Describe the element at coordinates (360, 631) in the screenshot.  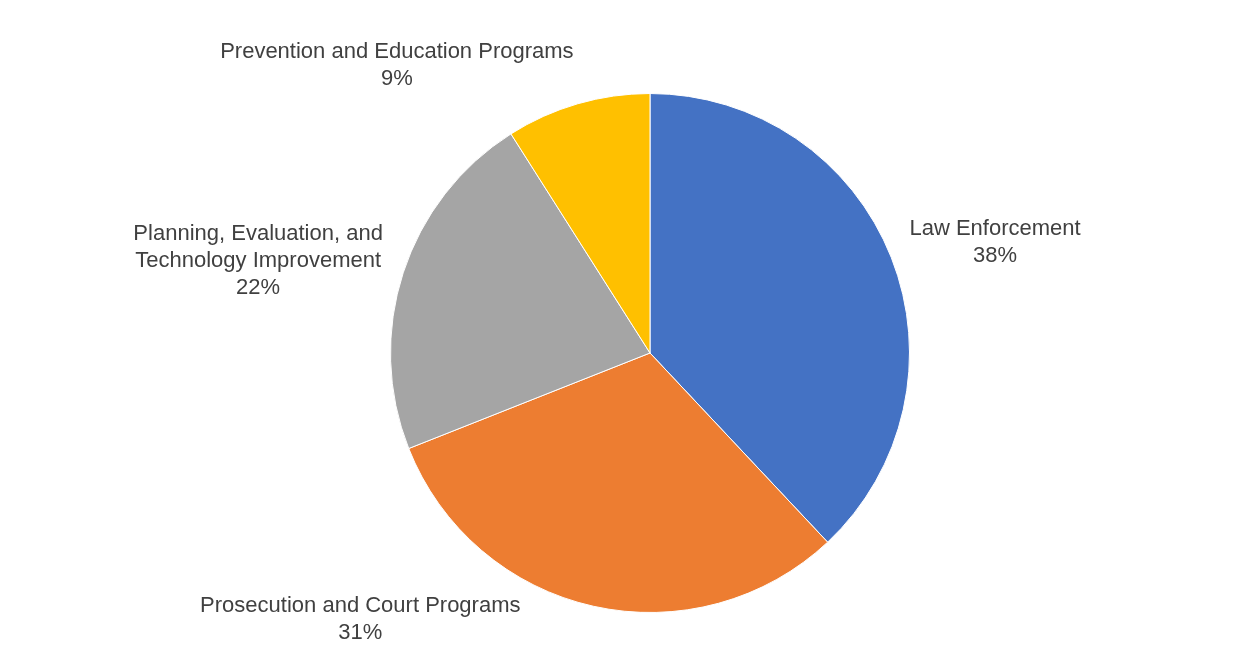
I see `data-label: 31%` at that location.